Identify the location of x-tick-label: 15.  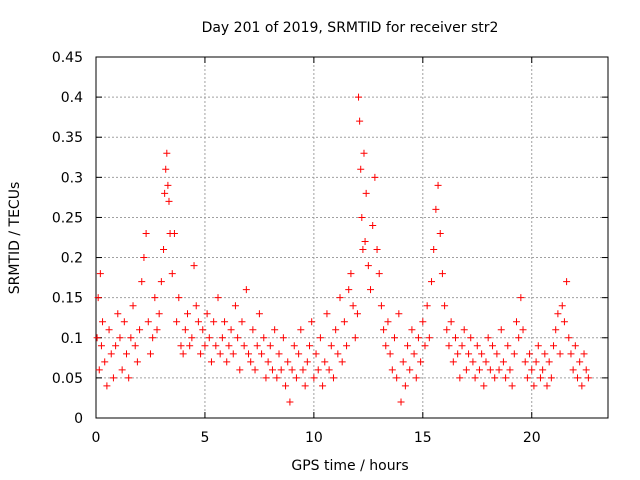
(423, 438).